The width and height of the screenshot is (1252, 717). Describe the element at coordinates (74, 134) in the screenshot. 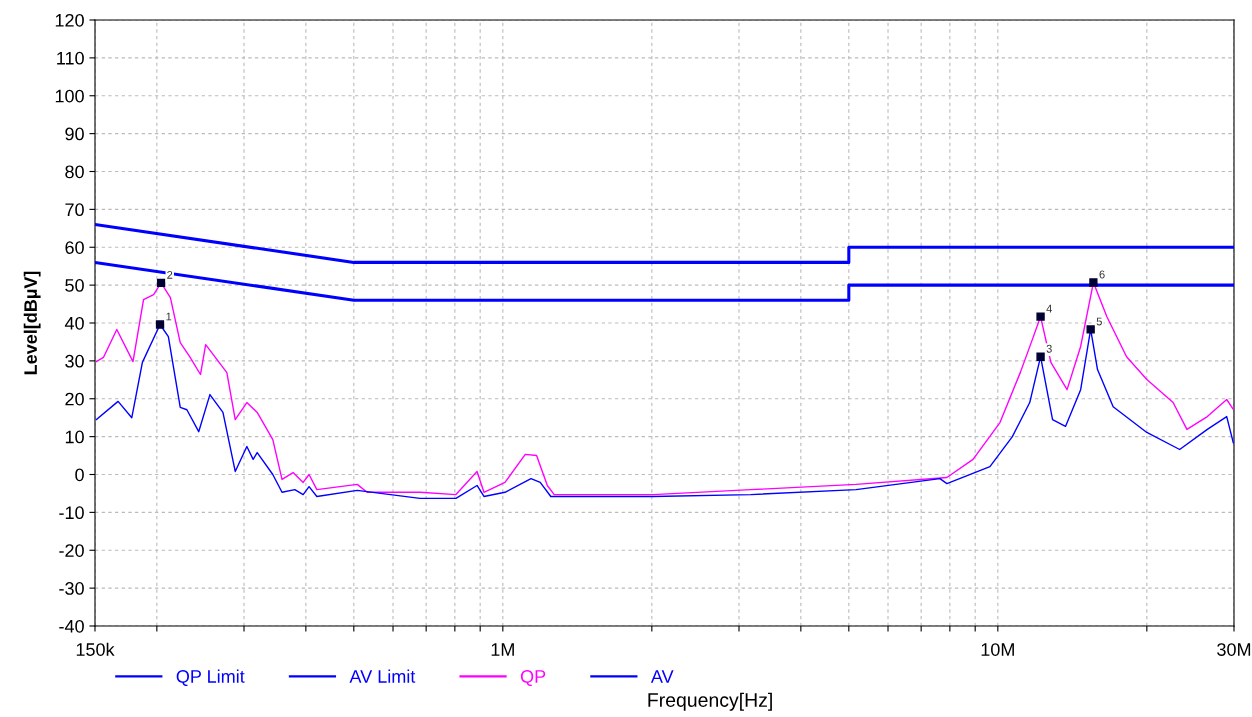

I see `y-tick-label: 90` at that location.